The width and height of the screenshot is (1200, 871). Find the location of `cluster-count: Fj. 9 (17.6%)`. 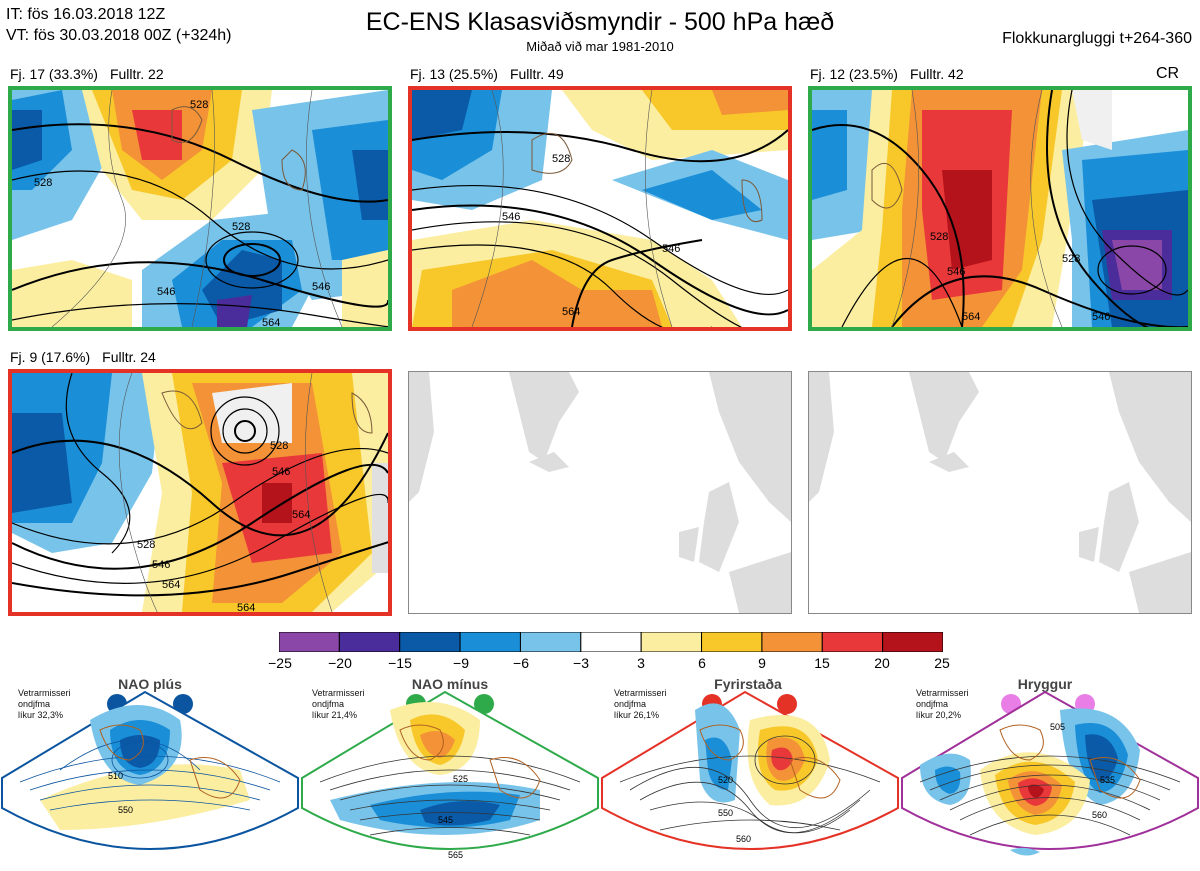

cluster-count: Fj. 9 (17.6%) is located at coordinates (50, 357).